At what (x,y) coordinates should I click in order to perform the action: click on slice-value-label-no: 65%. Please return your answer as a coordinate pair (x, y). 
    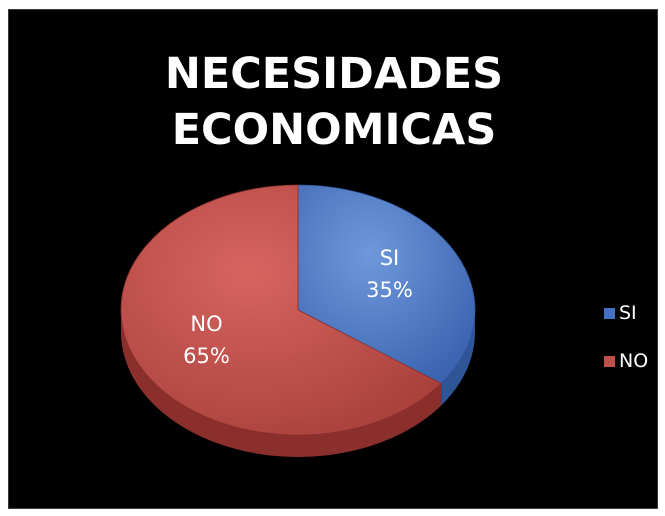
    Looking at the image, I should click on (206, 356).